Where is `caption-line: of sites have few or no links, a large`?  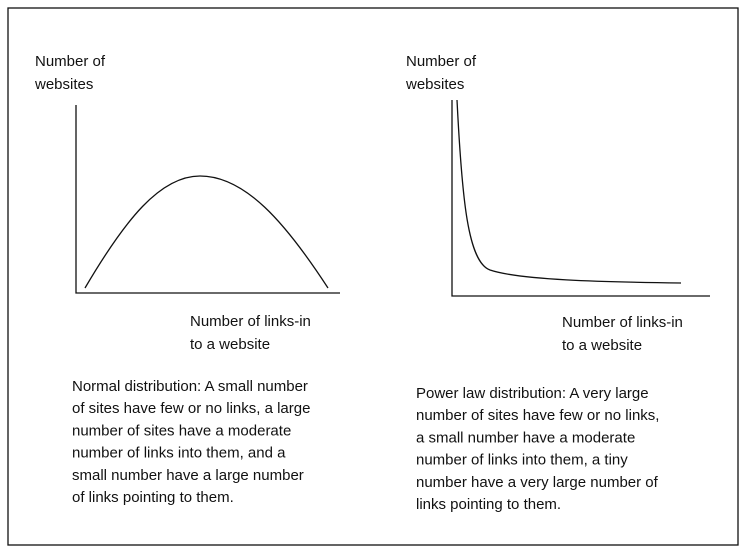
caption-line: of sites have few or no links, a large is located at coordinates (191, 408).